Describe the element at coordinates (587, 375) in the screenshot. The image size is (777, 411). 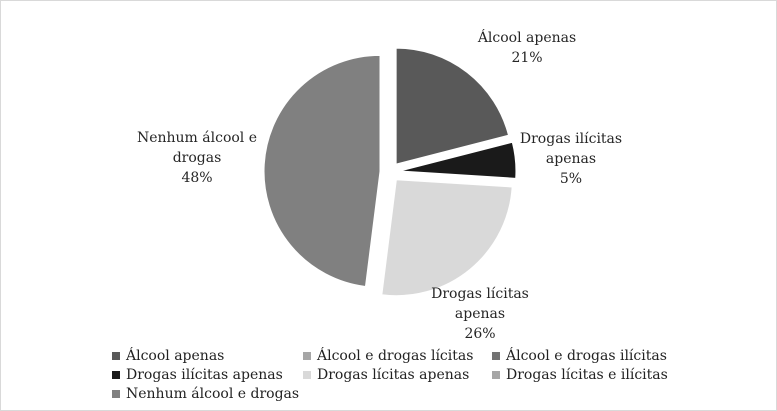
I see `legend-label: Drogas lícitas e ilícitas` at that location.